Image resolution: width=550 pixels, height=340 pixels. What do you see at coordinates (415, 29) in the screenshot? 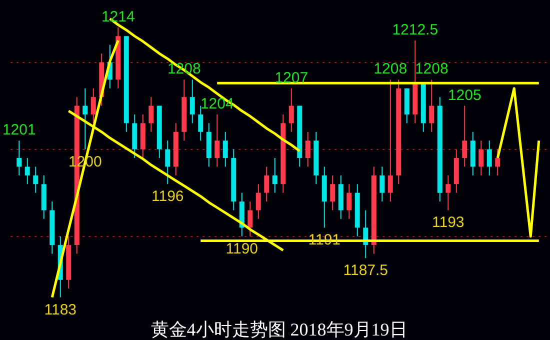
I see `annotation: 1212.5` at bounding box center [415, 29].